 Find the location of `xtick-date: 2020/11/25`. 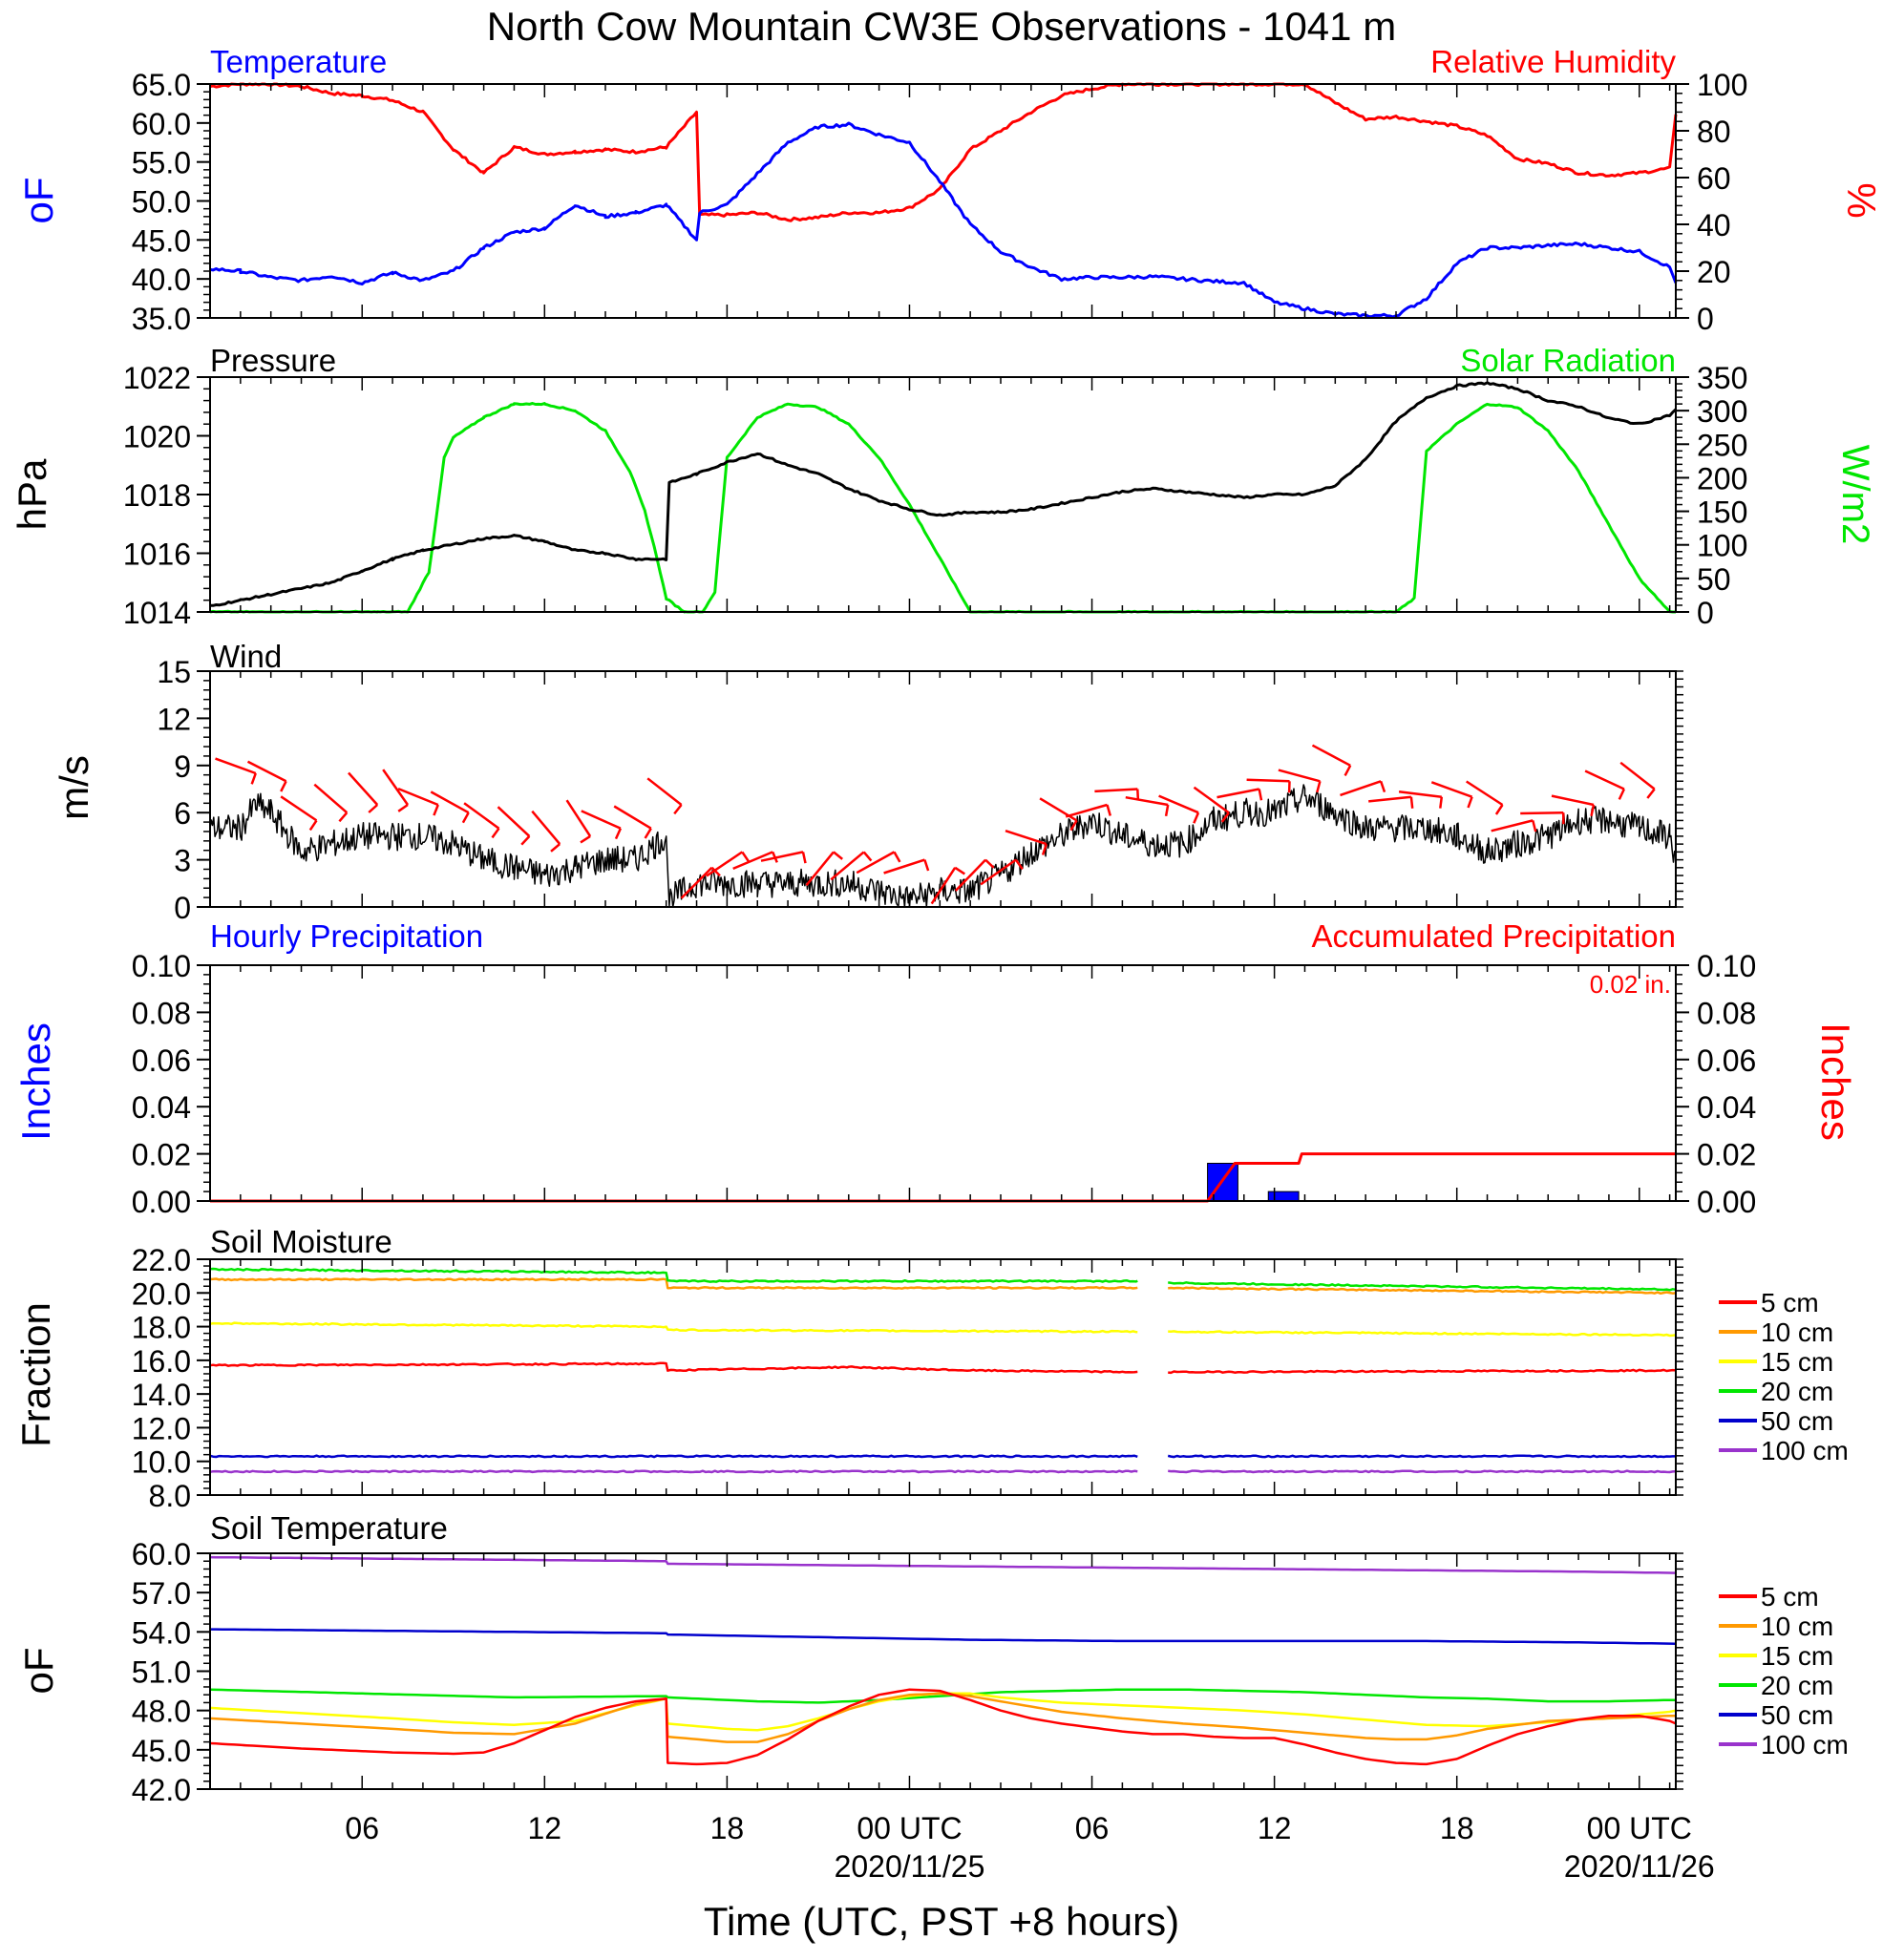

xtick-date: 2020/11/25 is located at coordinates (910, 1866).